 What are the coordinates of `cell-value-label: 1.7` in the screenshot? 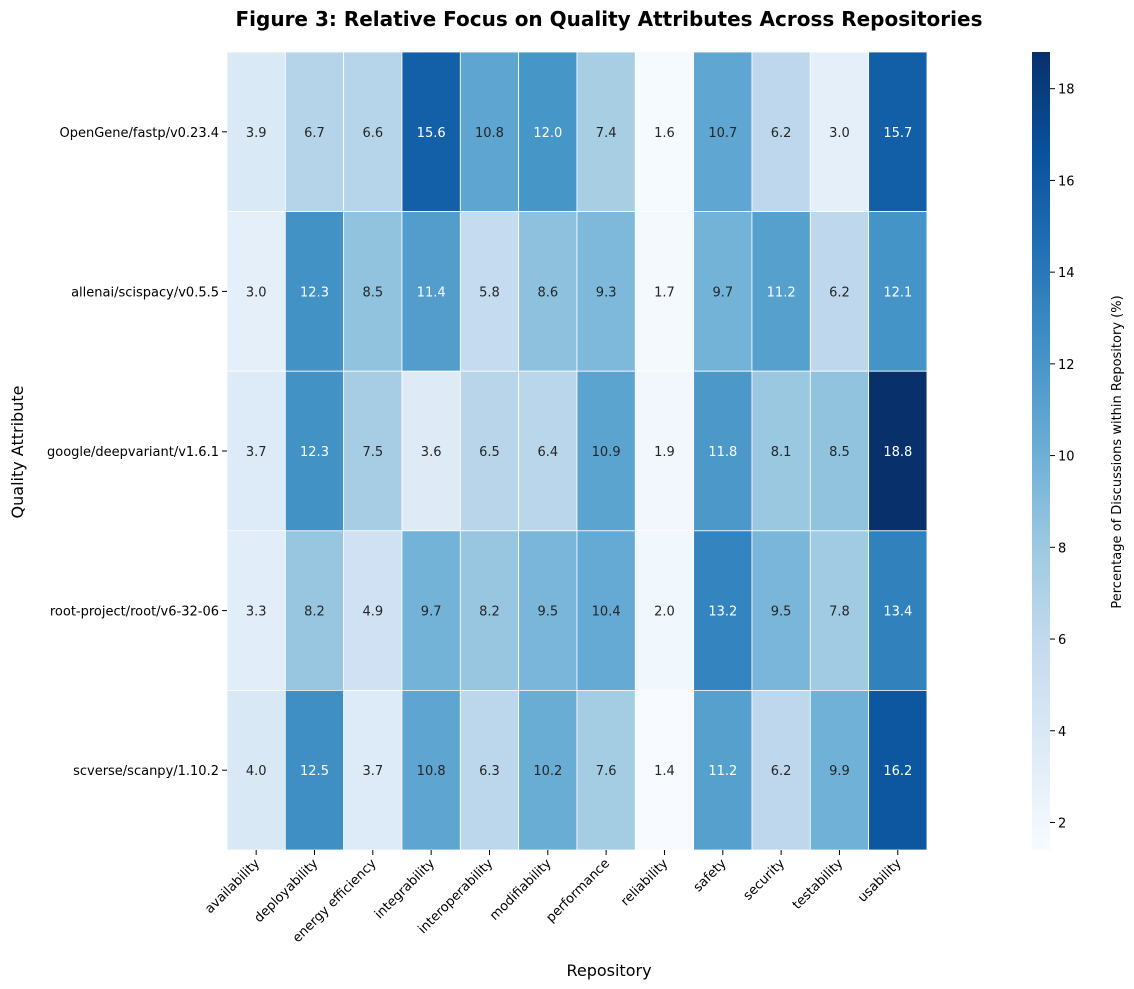 It's located at (664, 292).